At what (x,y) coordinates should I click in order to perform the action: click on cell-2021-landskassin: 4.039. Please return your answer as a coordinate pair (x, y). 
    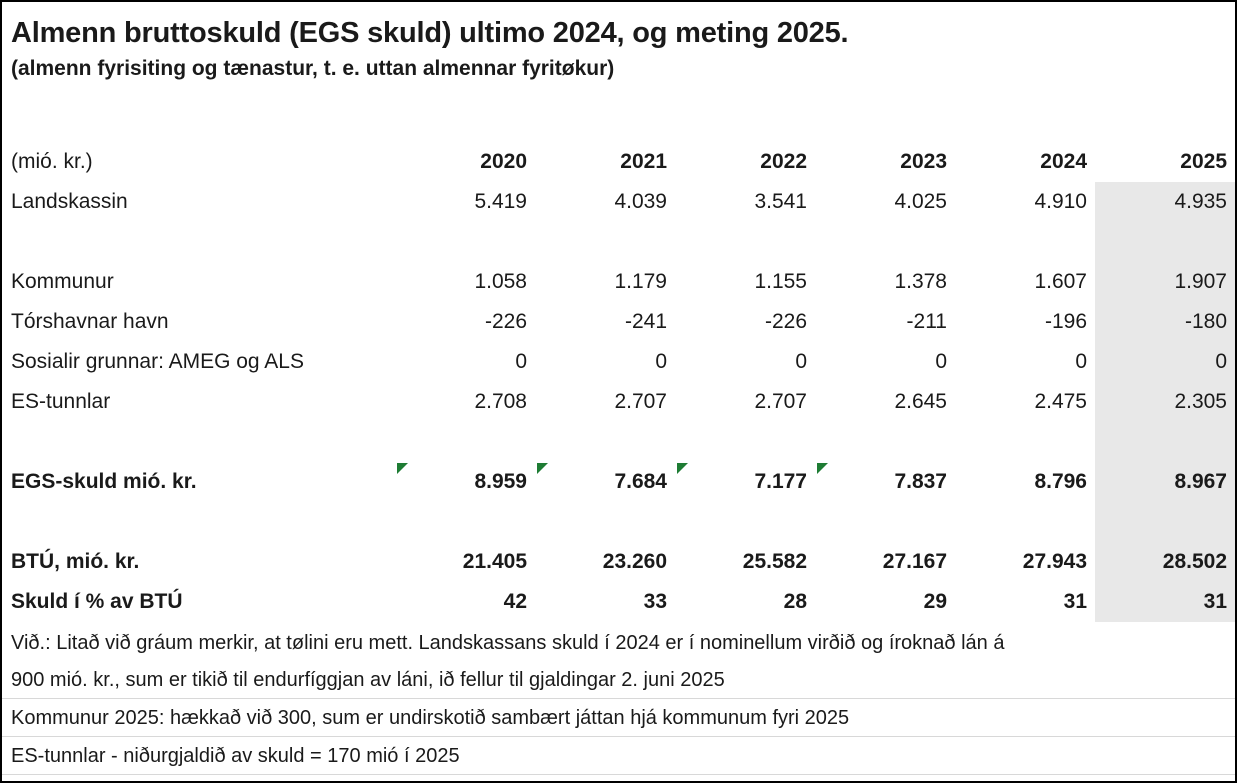
    Looking at the image, I should click on (640, 201).